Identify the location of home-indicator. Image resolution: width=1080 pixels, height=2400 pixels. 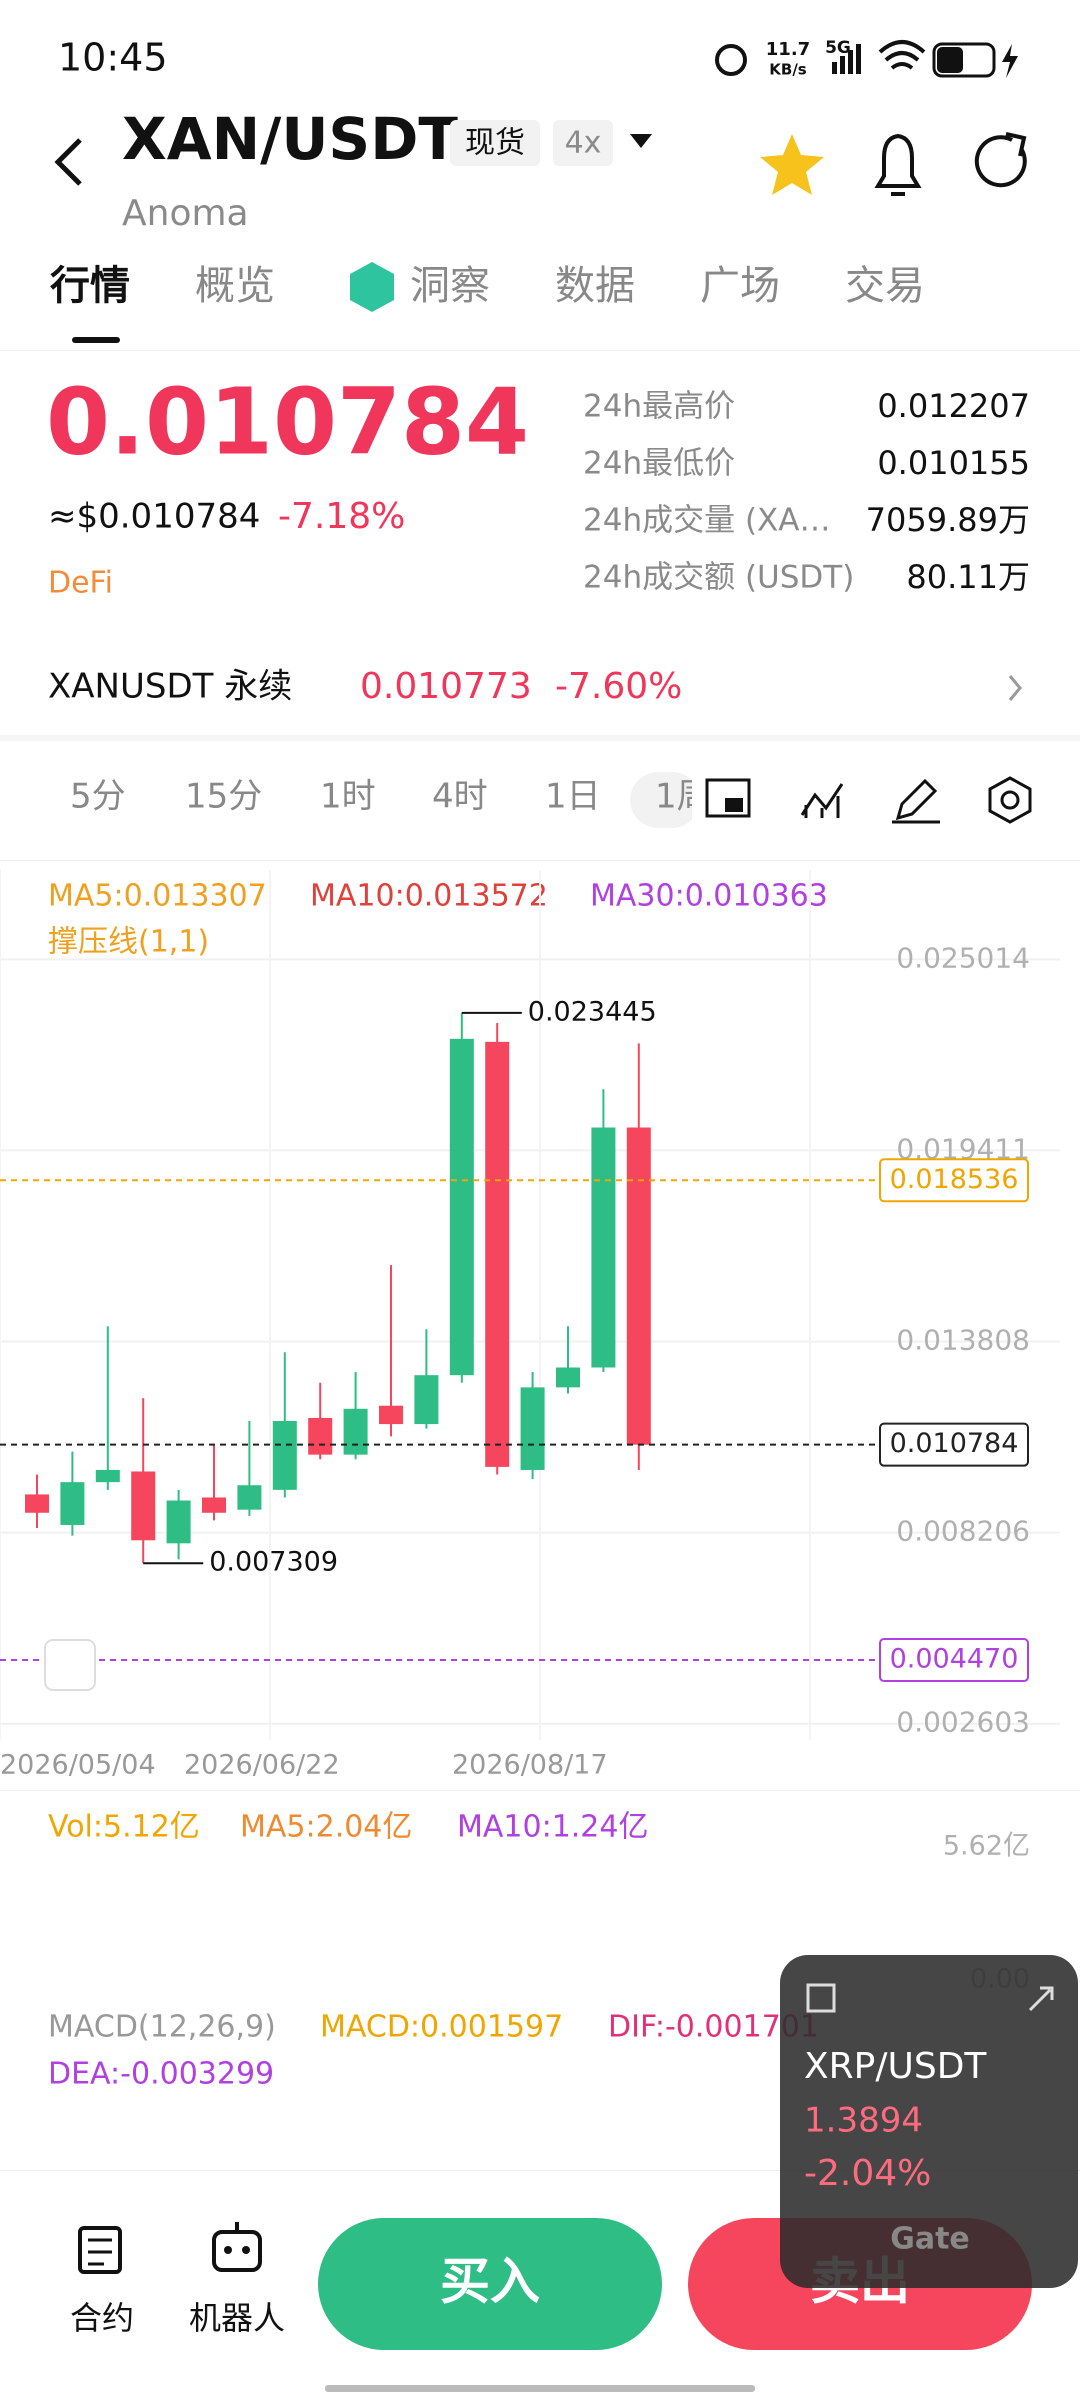
(540, 2388).